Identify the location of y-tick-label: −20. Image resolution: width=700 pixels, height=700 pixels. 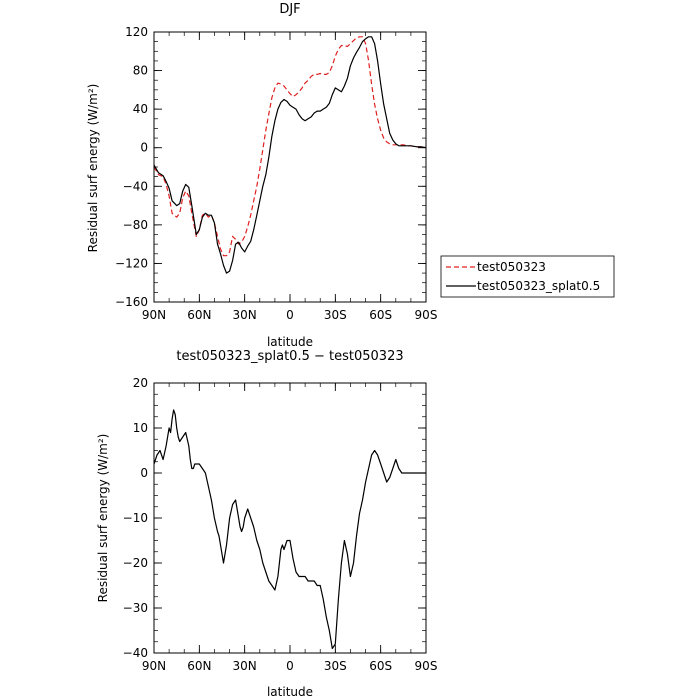
(135, 563).